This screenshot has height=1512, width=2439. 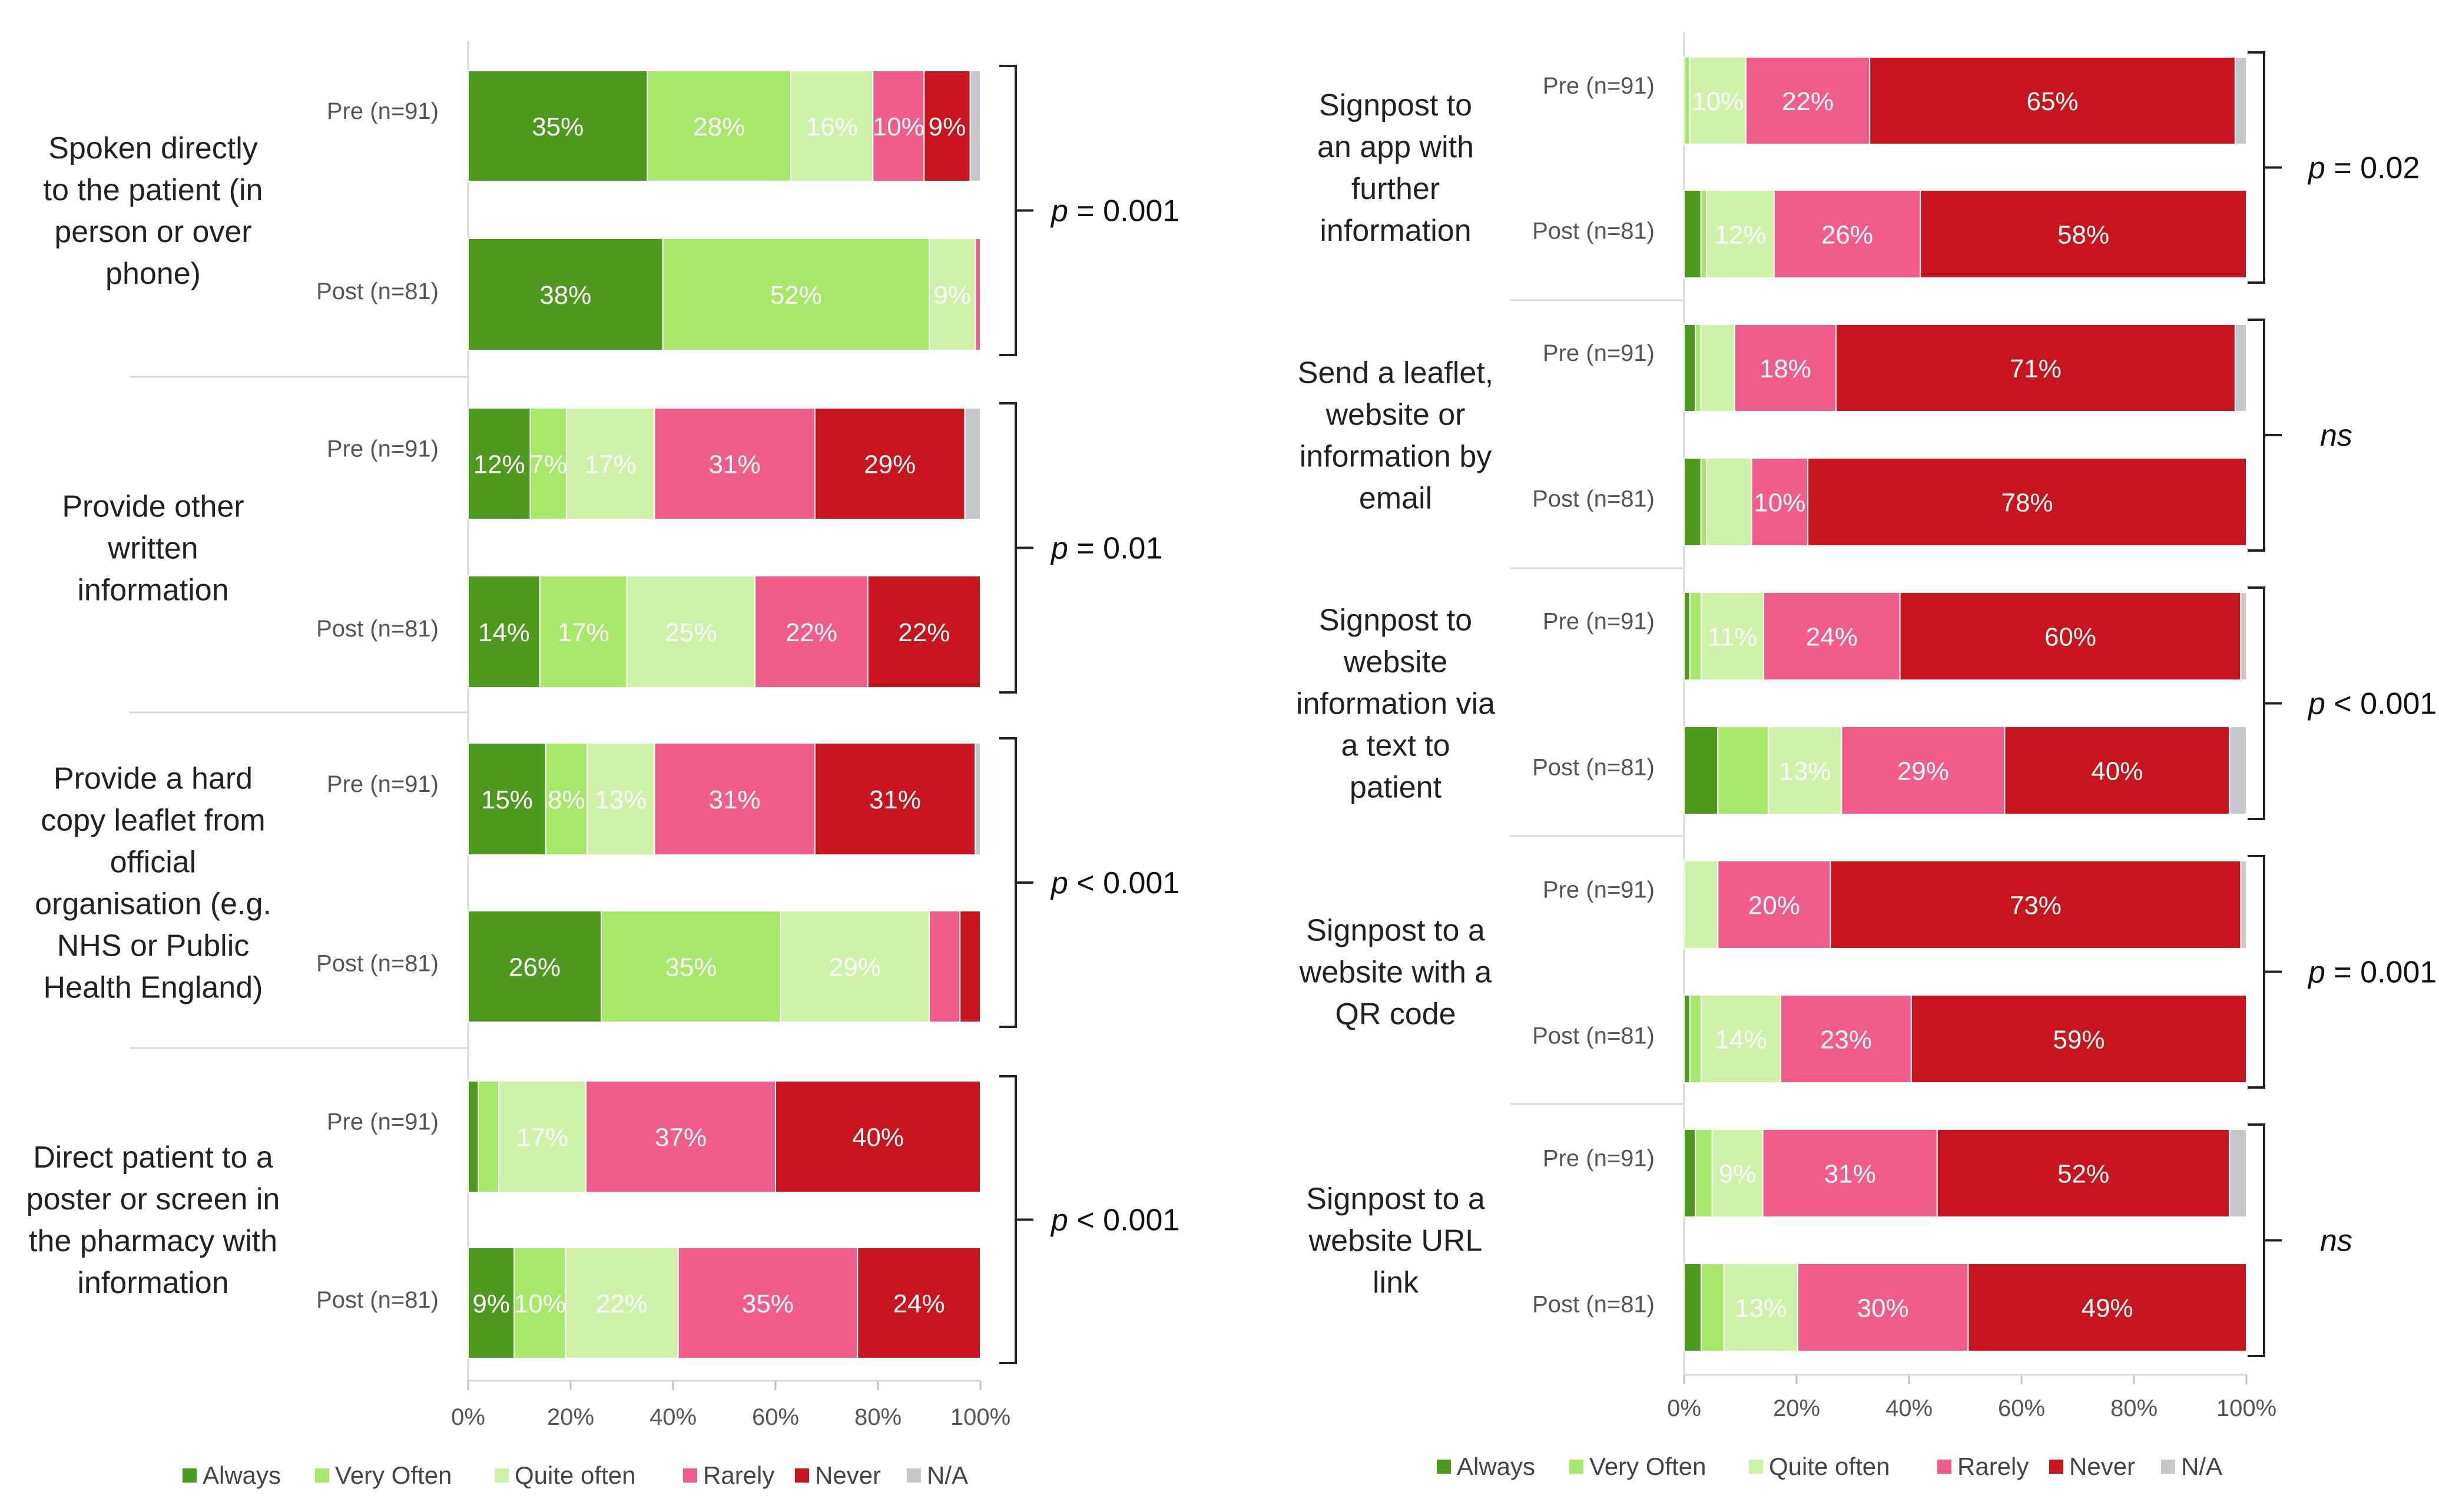 What do you see at coordinates (691, 632) in the screenshot?
I see `bar-value-label: 25%` at bounding box center [691, 632].